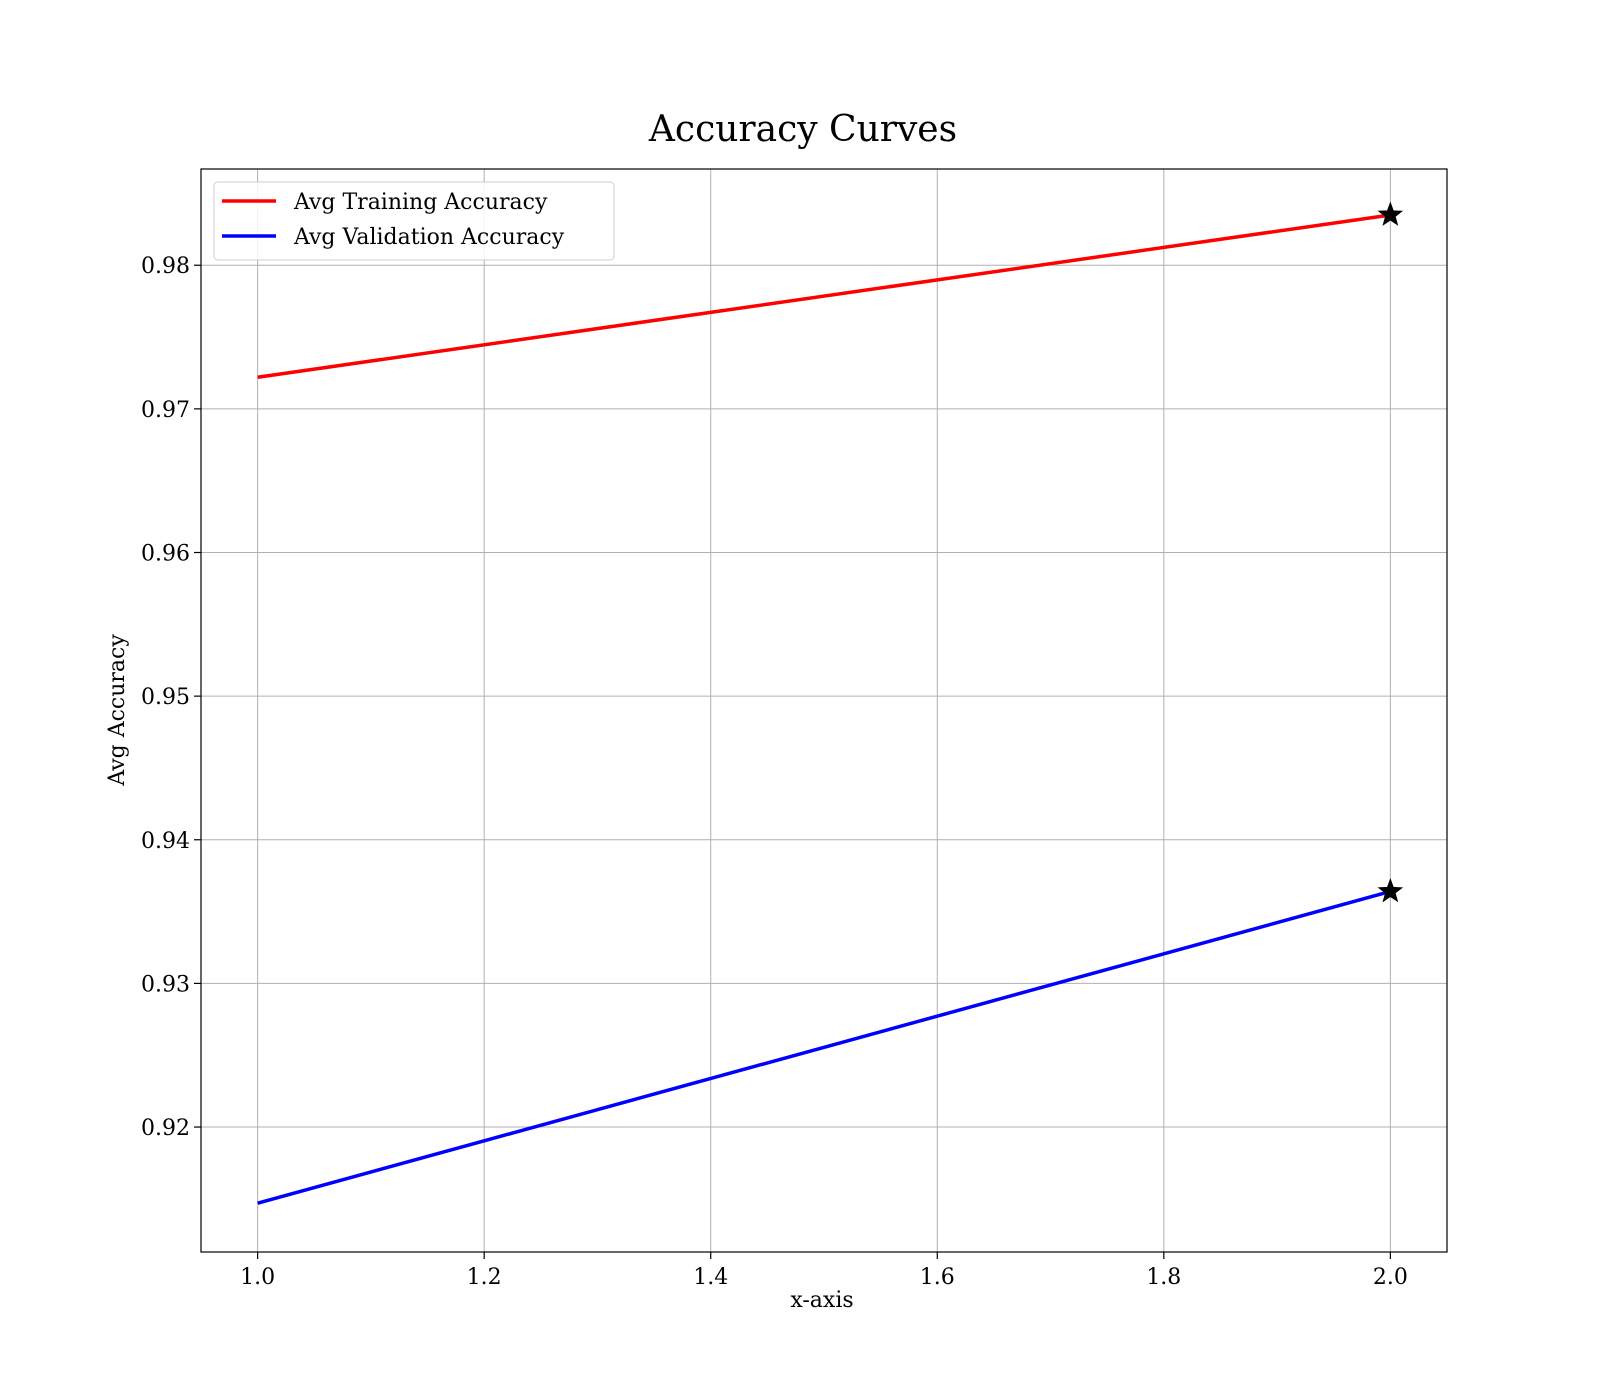 The image size is (1600, 1400). I want to click on y-tick-label: 0.95, so click(165, 697).